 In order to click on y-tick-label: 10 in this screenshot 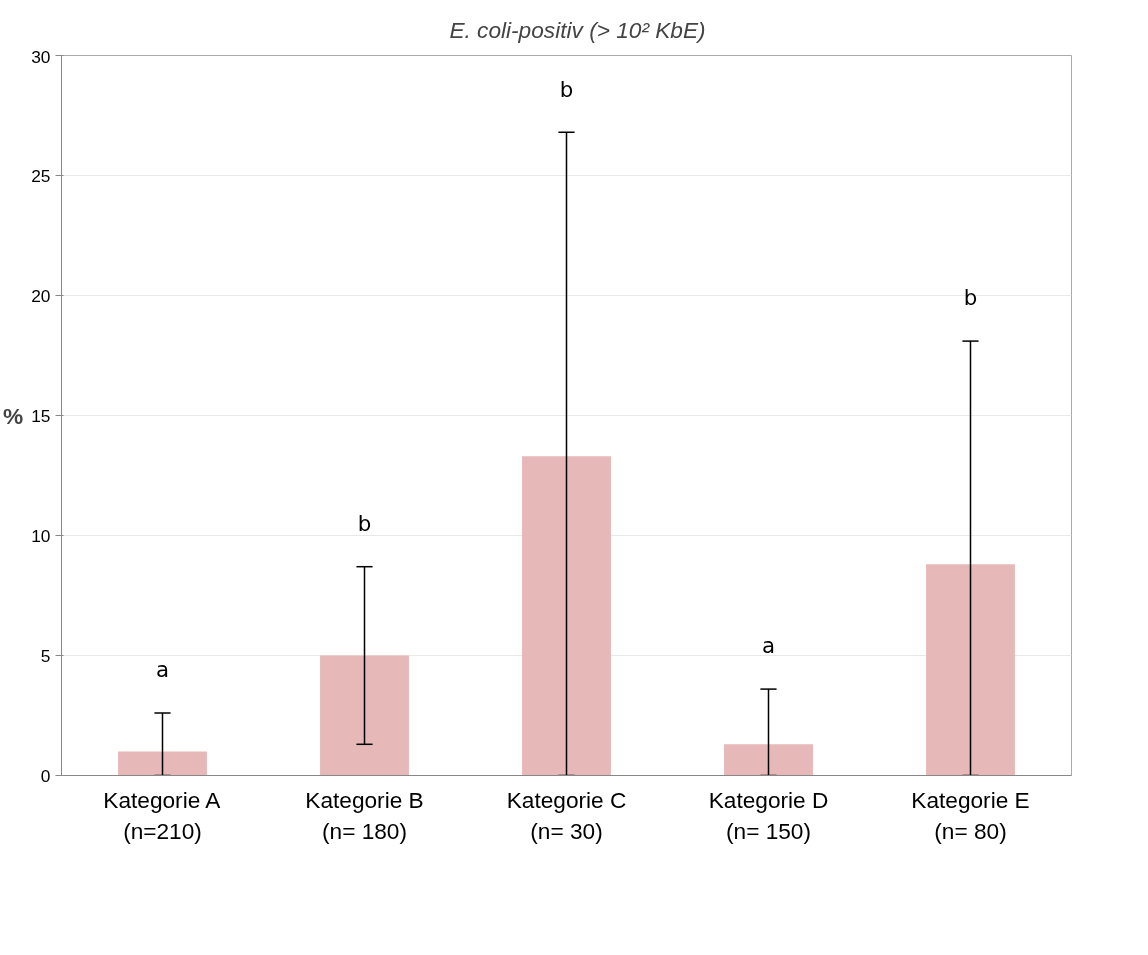, I will do `click(41, 535)`.